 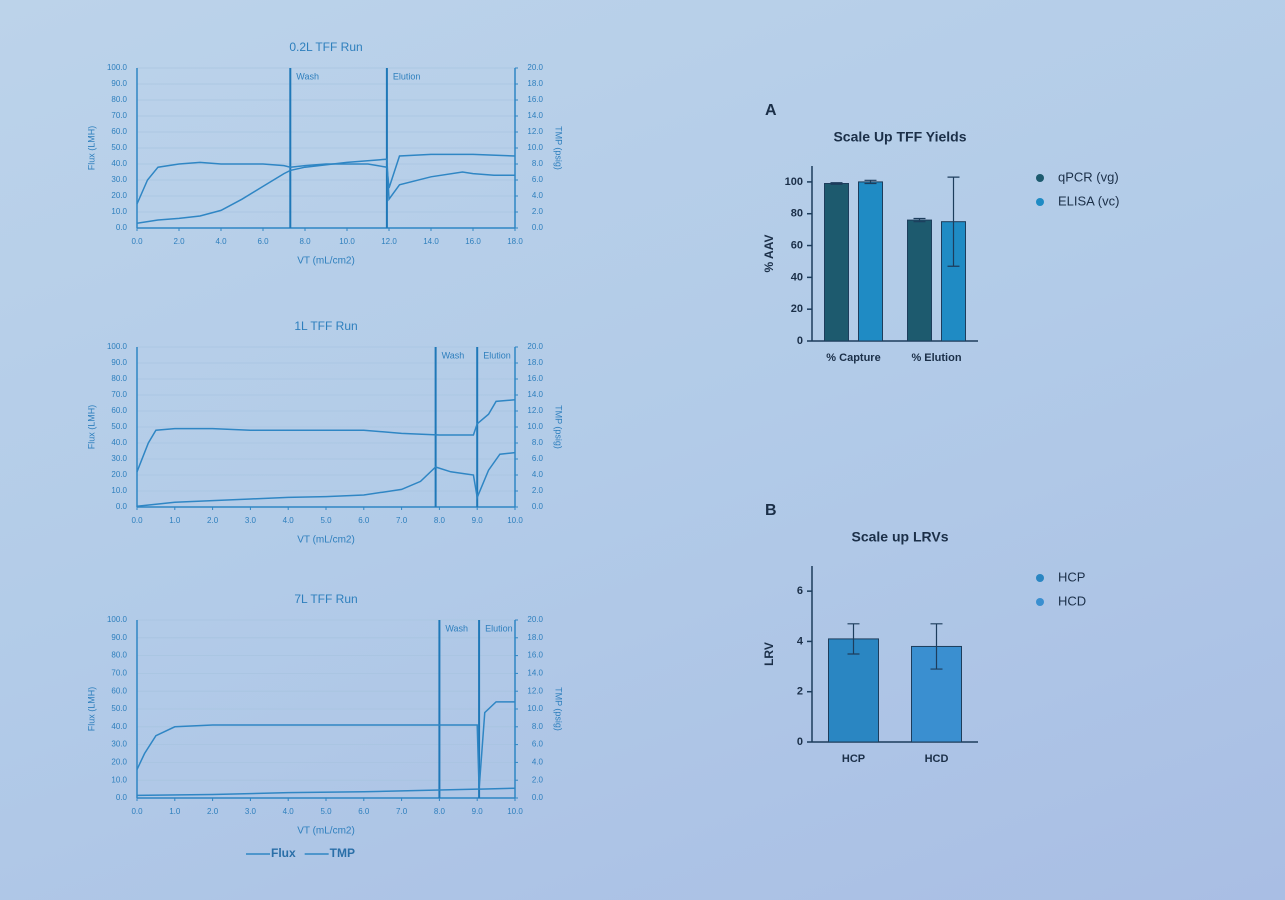 What do you see at coordinates (213, 811) in the screenshot?
I see `x-tick-label: 2.0` at bounding box center [213, 811].